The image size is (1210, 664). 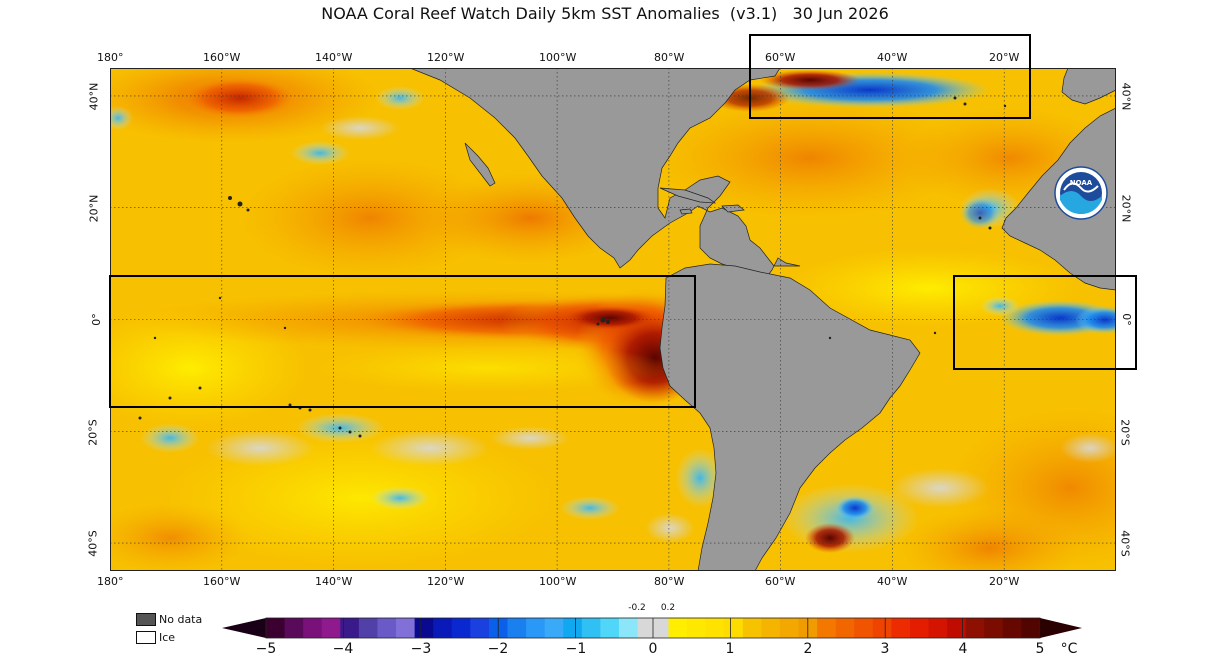 What do you see at coordinates (266, 649) in the screenshot?
I see `colorbar-tick-label: −5` at bounding box center [266, 649].